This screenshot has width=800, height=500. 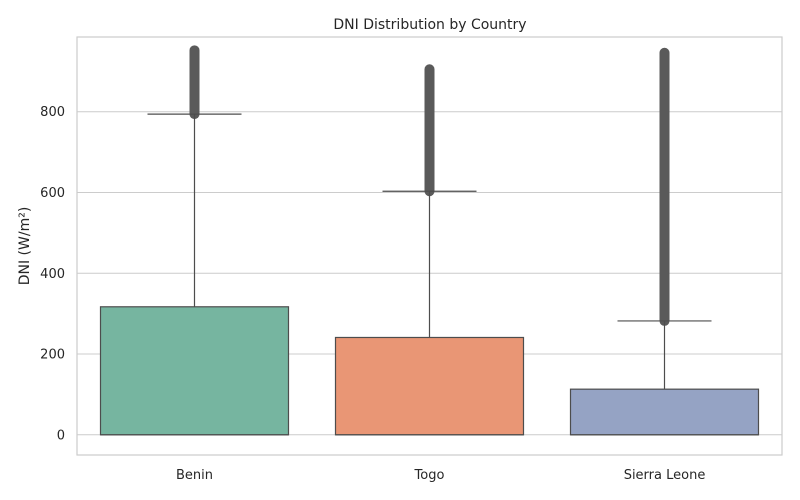 I want to click on y-tick-label: 200, so click(x=52, y=355).